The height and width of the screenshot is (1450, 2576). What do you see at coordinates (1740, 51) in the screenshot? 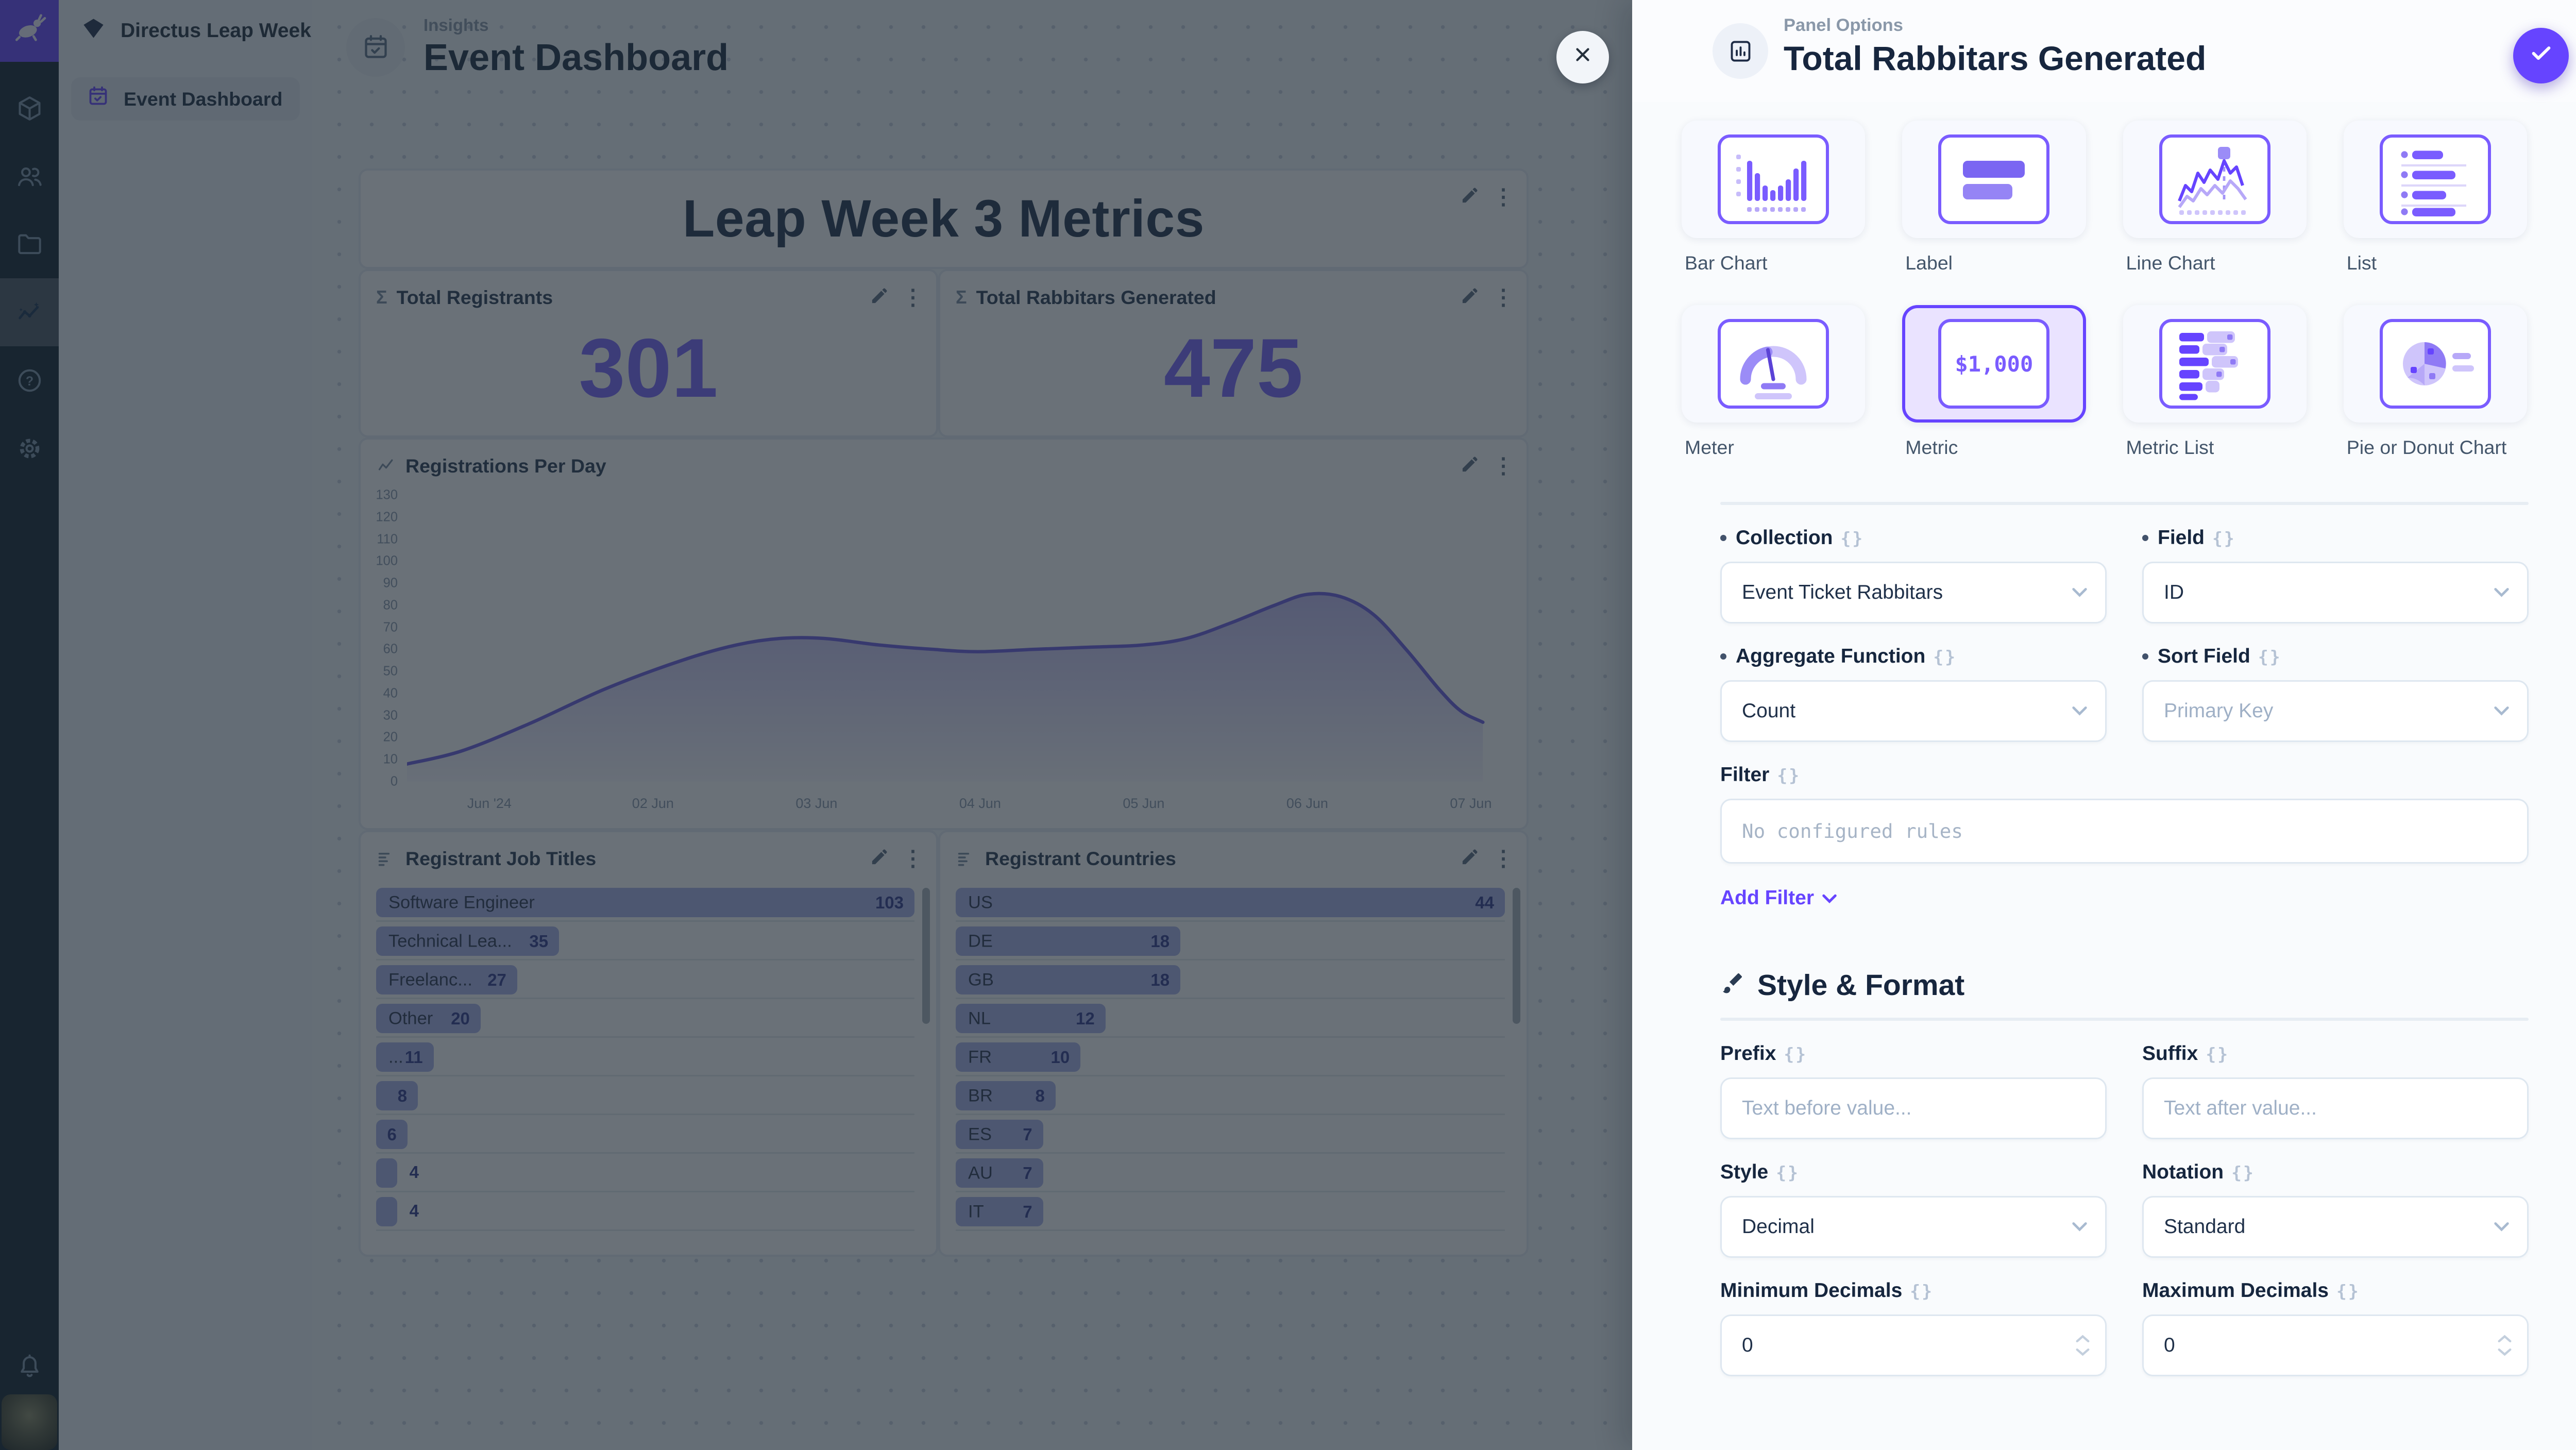
I see `panel-type-icon-chip` at bounding box center [1740, 51].